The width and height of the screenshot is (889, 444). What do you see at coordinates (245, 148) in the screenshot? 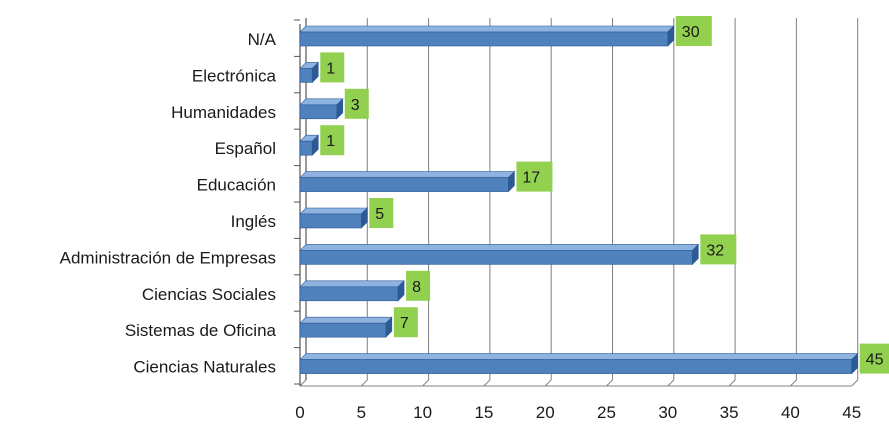
I see `category-label: Español` at bounding box center [245, 148].